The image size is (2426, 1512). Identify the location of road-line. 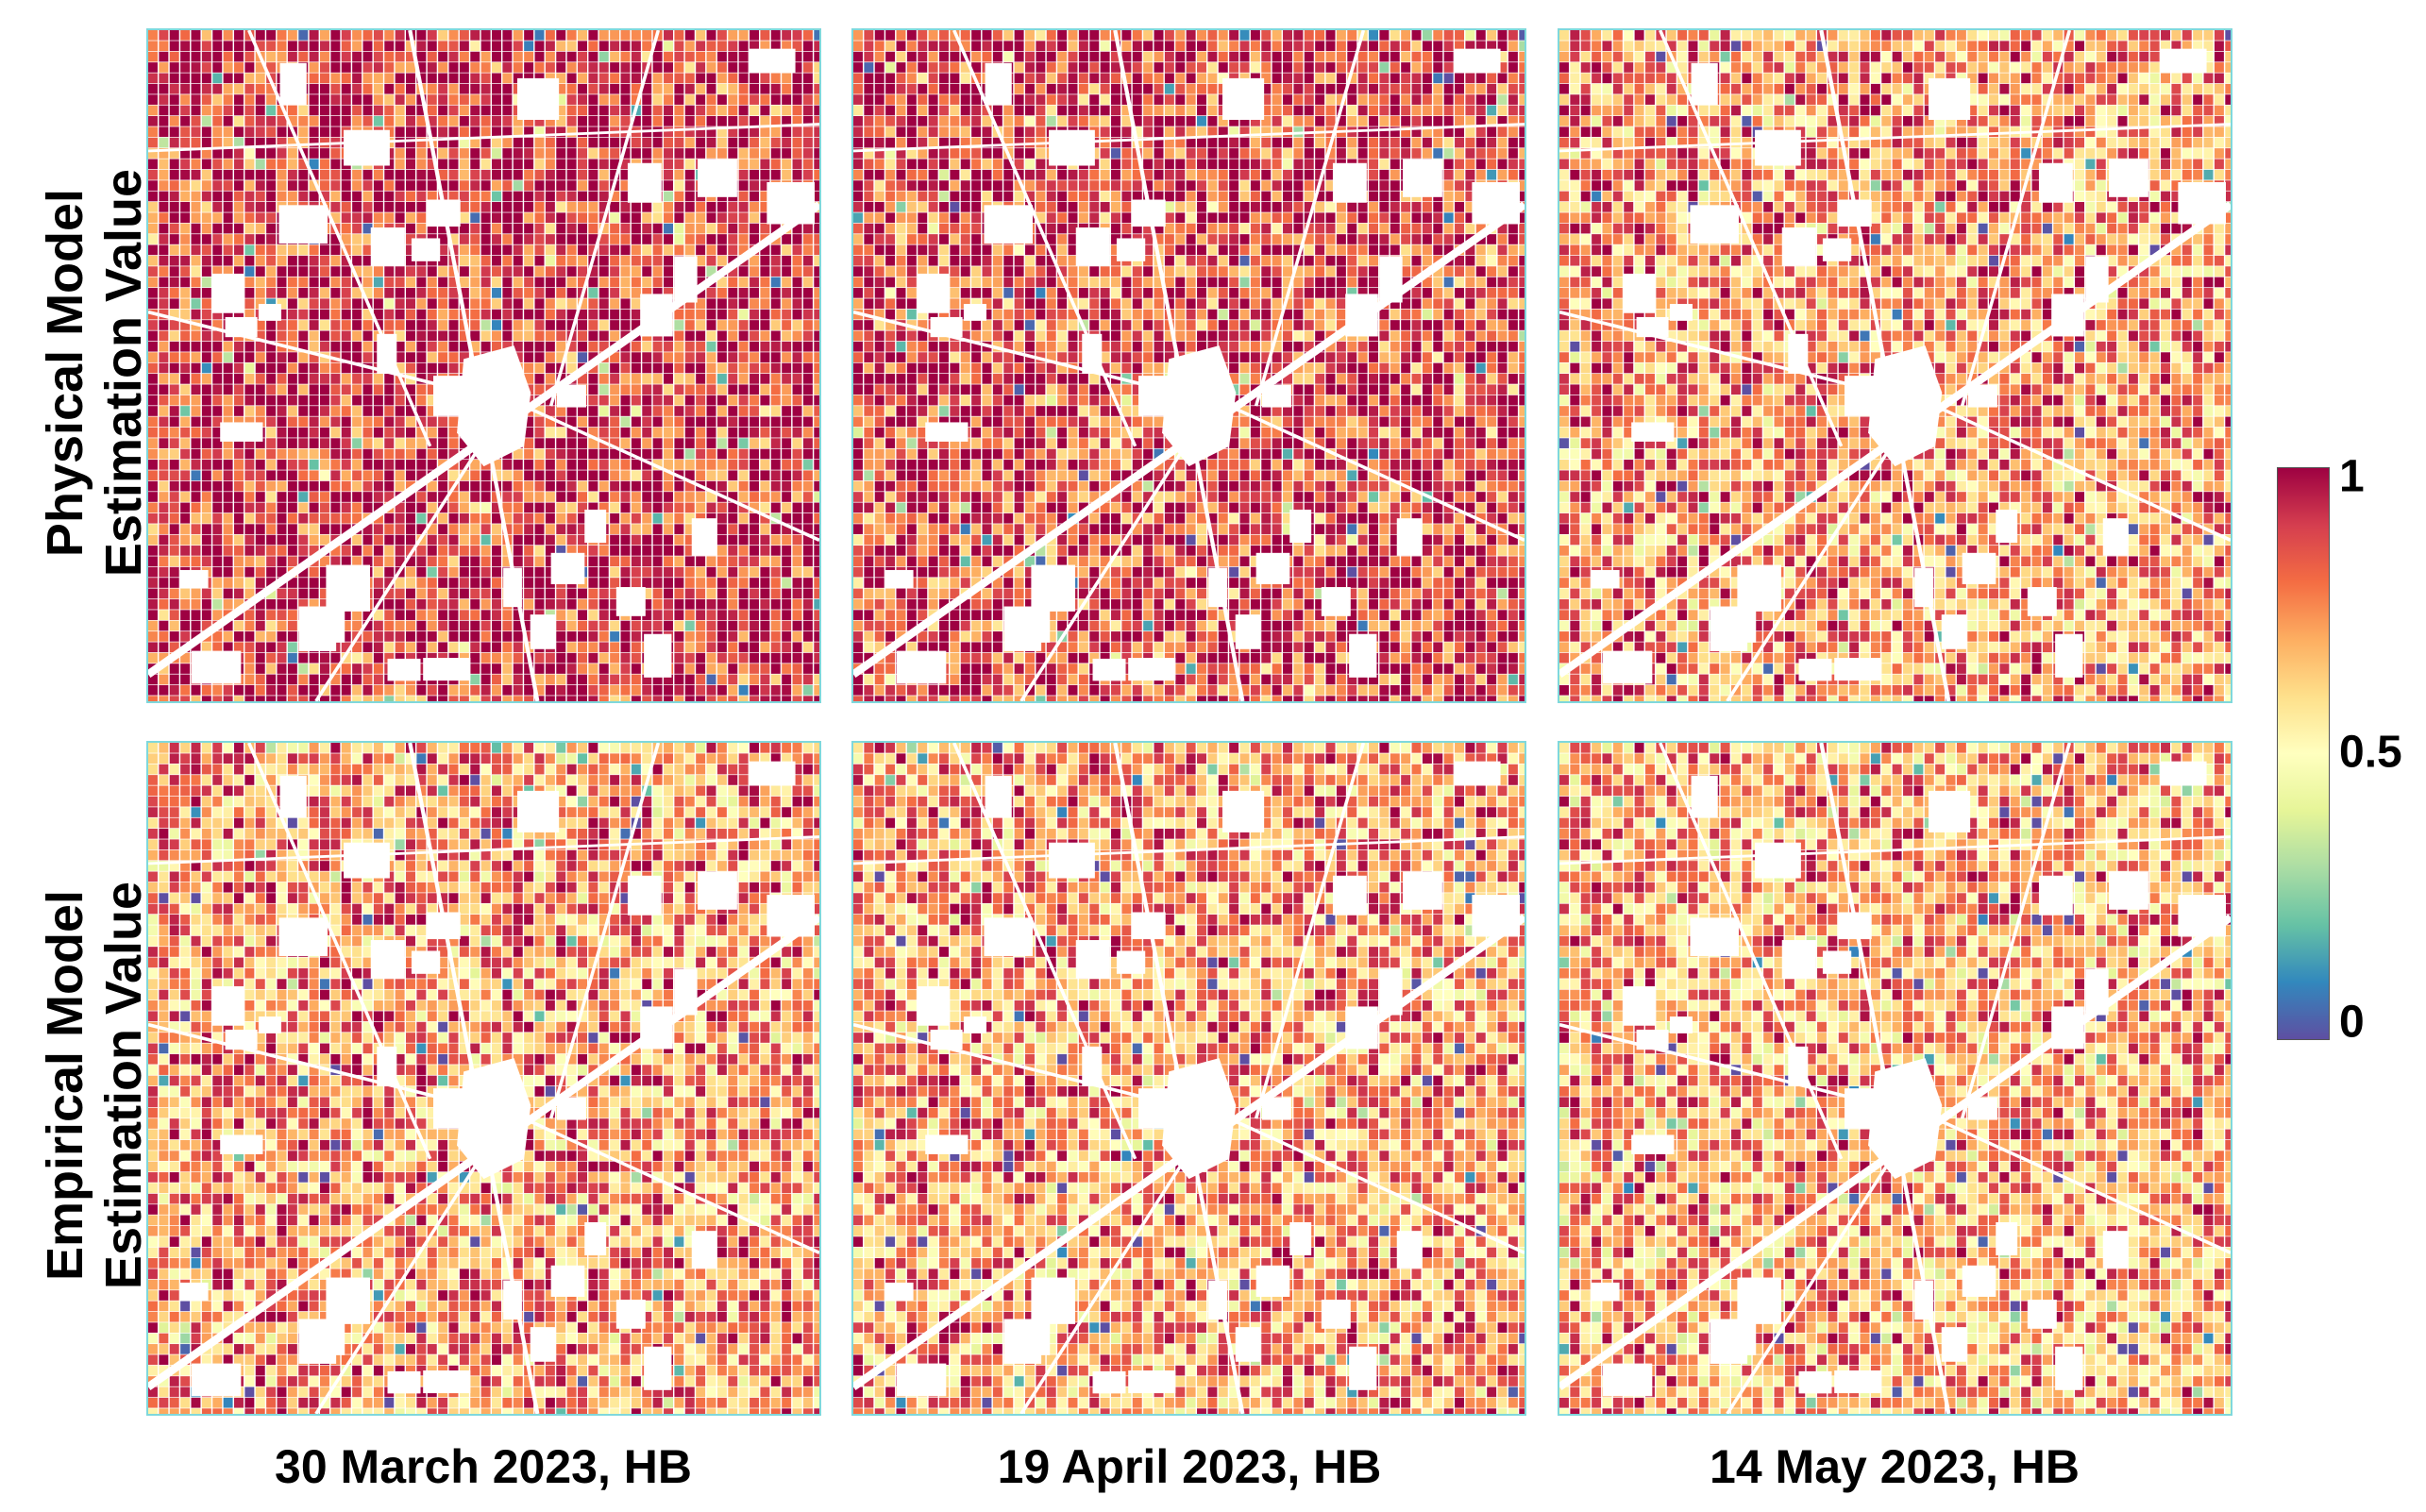
(483, 138).